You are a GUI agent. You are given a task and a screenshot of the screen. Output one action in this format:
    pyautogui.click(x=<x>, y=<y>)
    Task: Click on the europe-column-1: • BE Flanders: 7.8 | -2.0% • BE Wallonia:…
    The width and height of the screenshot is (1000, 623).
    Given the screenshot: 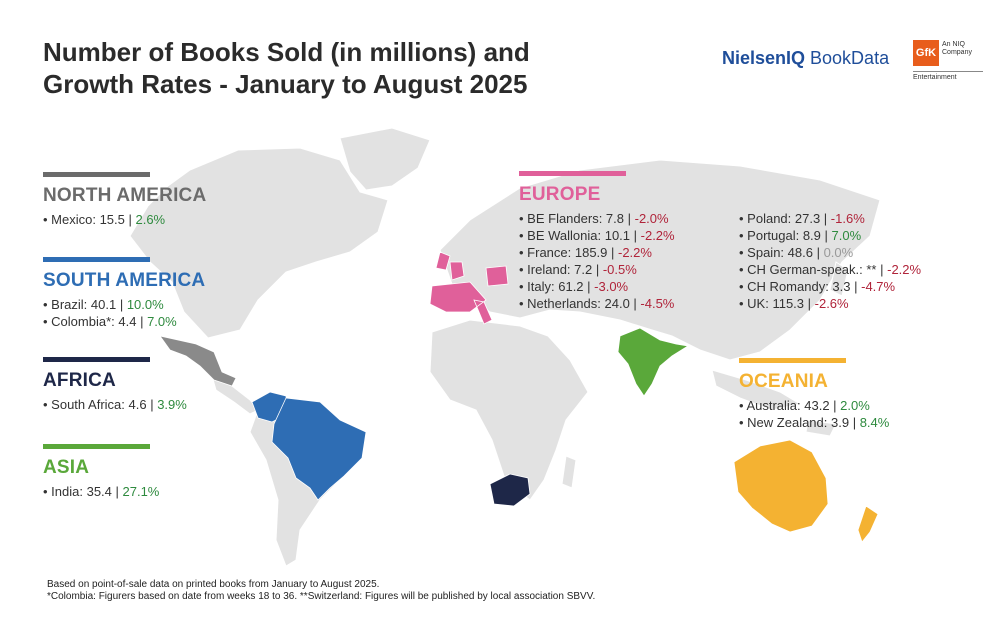 What is the action you would take?
    pyautogui.click(x=597, y=261)
    